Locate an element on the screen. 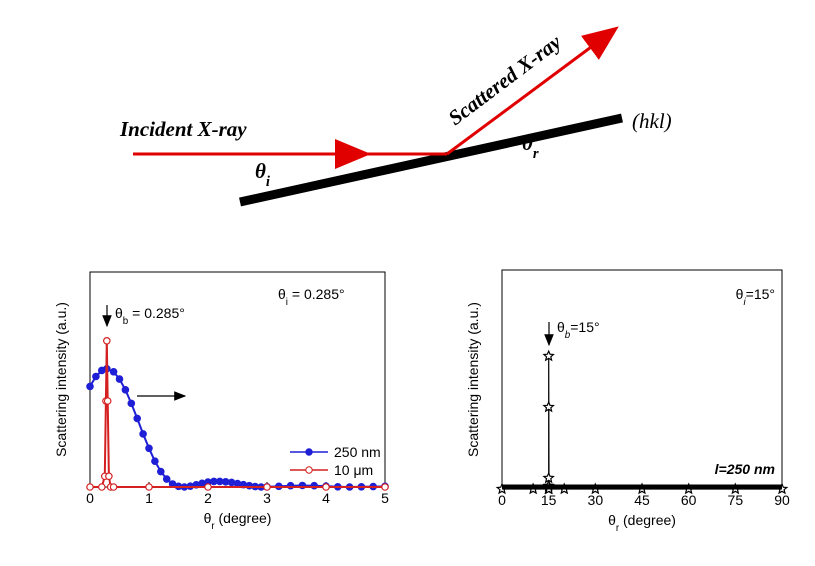 The width and height of the screenshot is (815, 566). annotation: θb = 0.285° is located at coordinates (150, 316).